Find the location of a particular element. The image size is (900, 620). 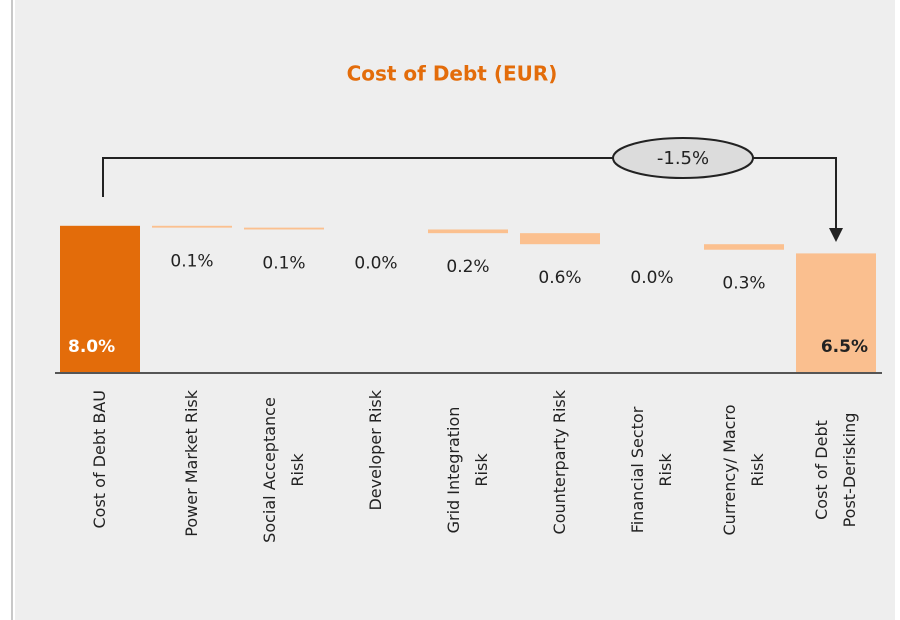

value-label: 6.5% is located at coordinates (844, 347).